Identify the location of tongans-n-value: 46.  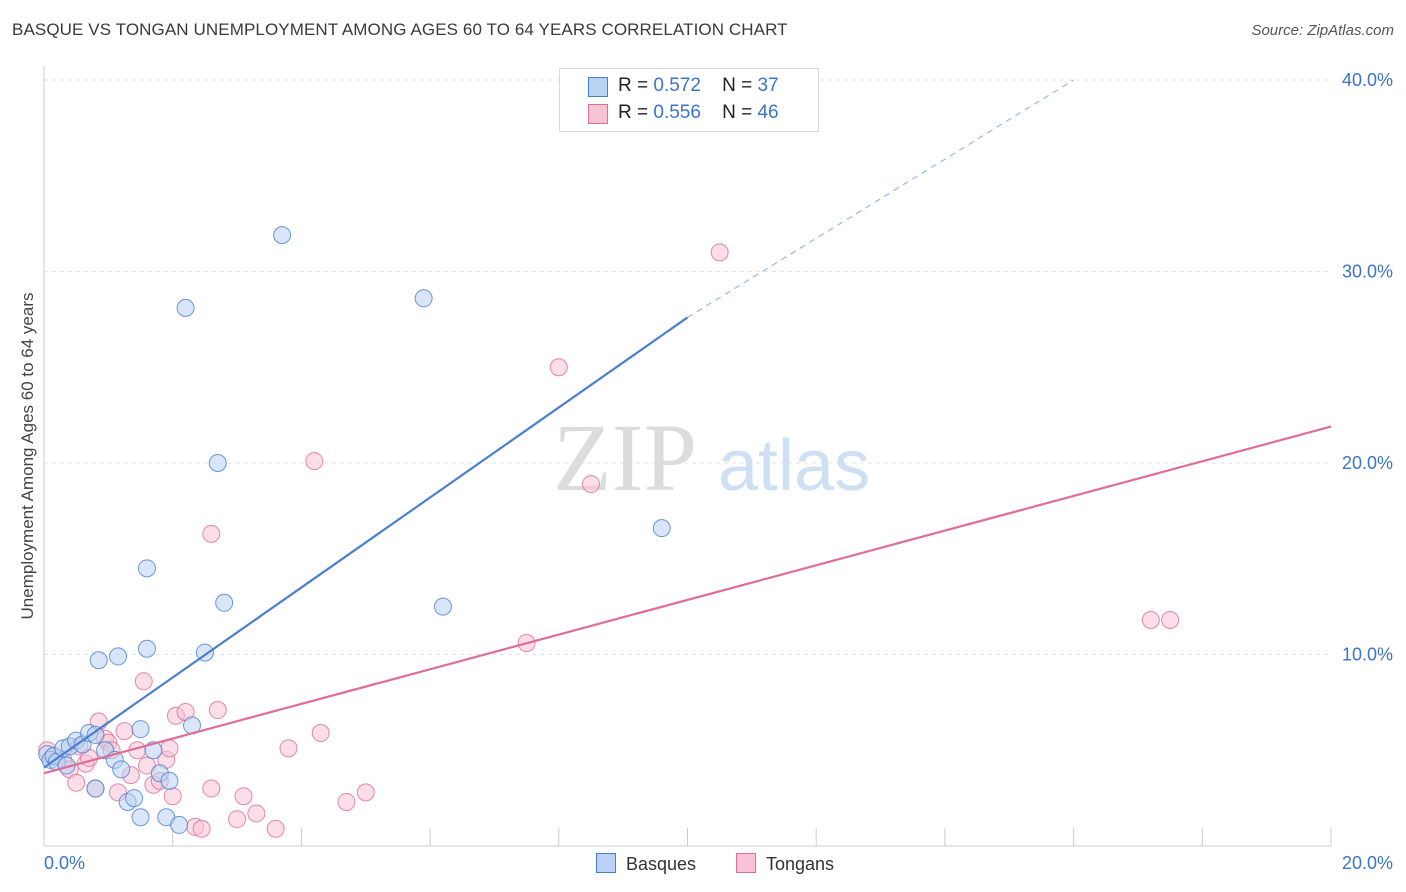
(768, 112).